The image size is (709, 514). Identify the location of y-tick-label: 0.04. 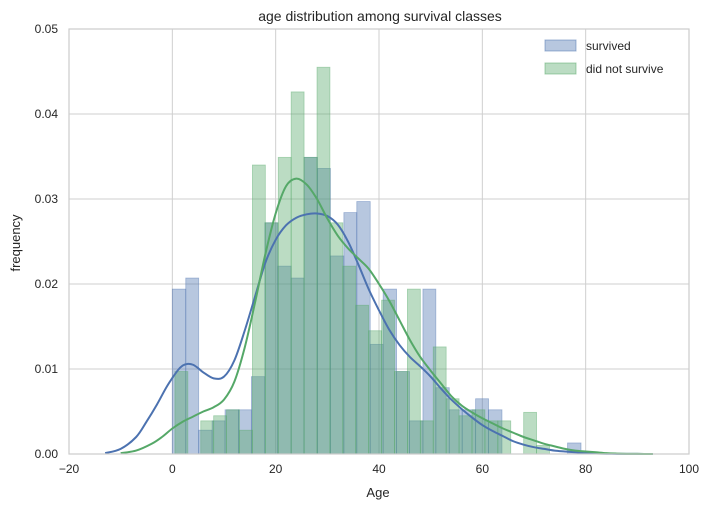
(47, 114).